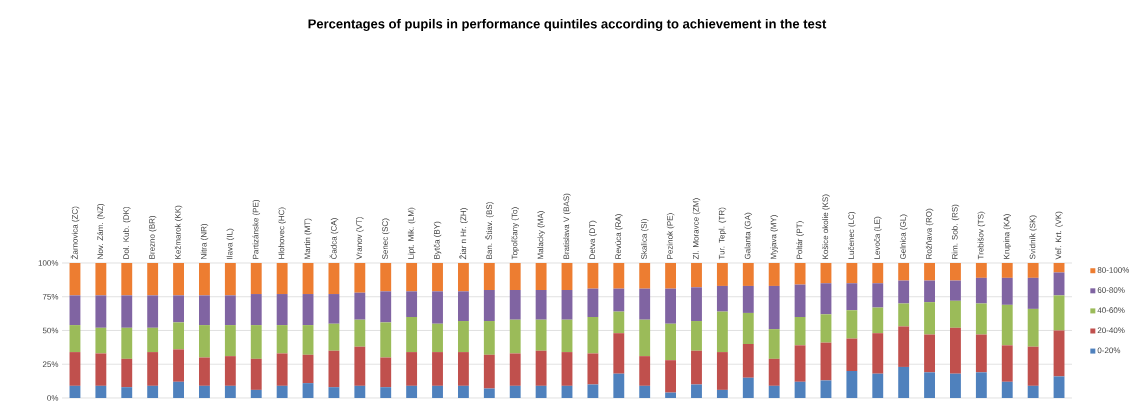 This screenshot has height=404, width=1135. What do you see at coordinates (75, 233) in the screenshot?
I see `x-tick-label: Žarnovica (ZC)` at bounding box center [75, 233].